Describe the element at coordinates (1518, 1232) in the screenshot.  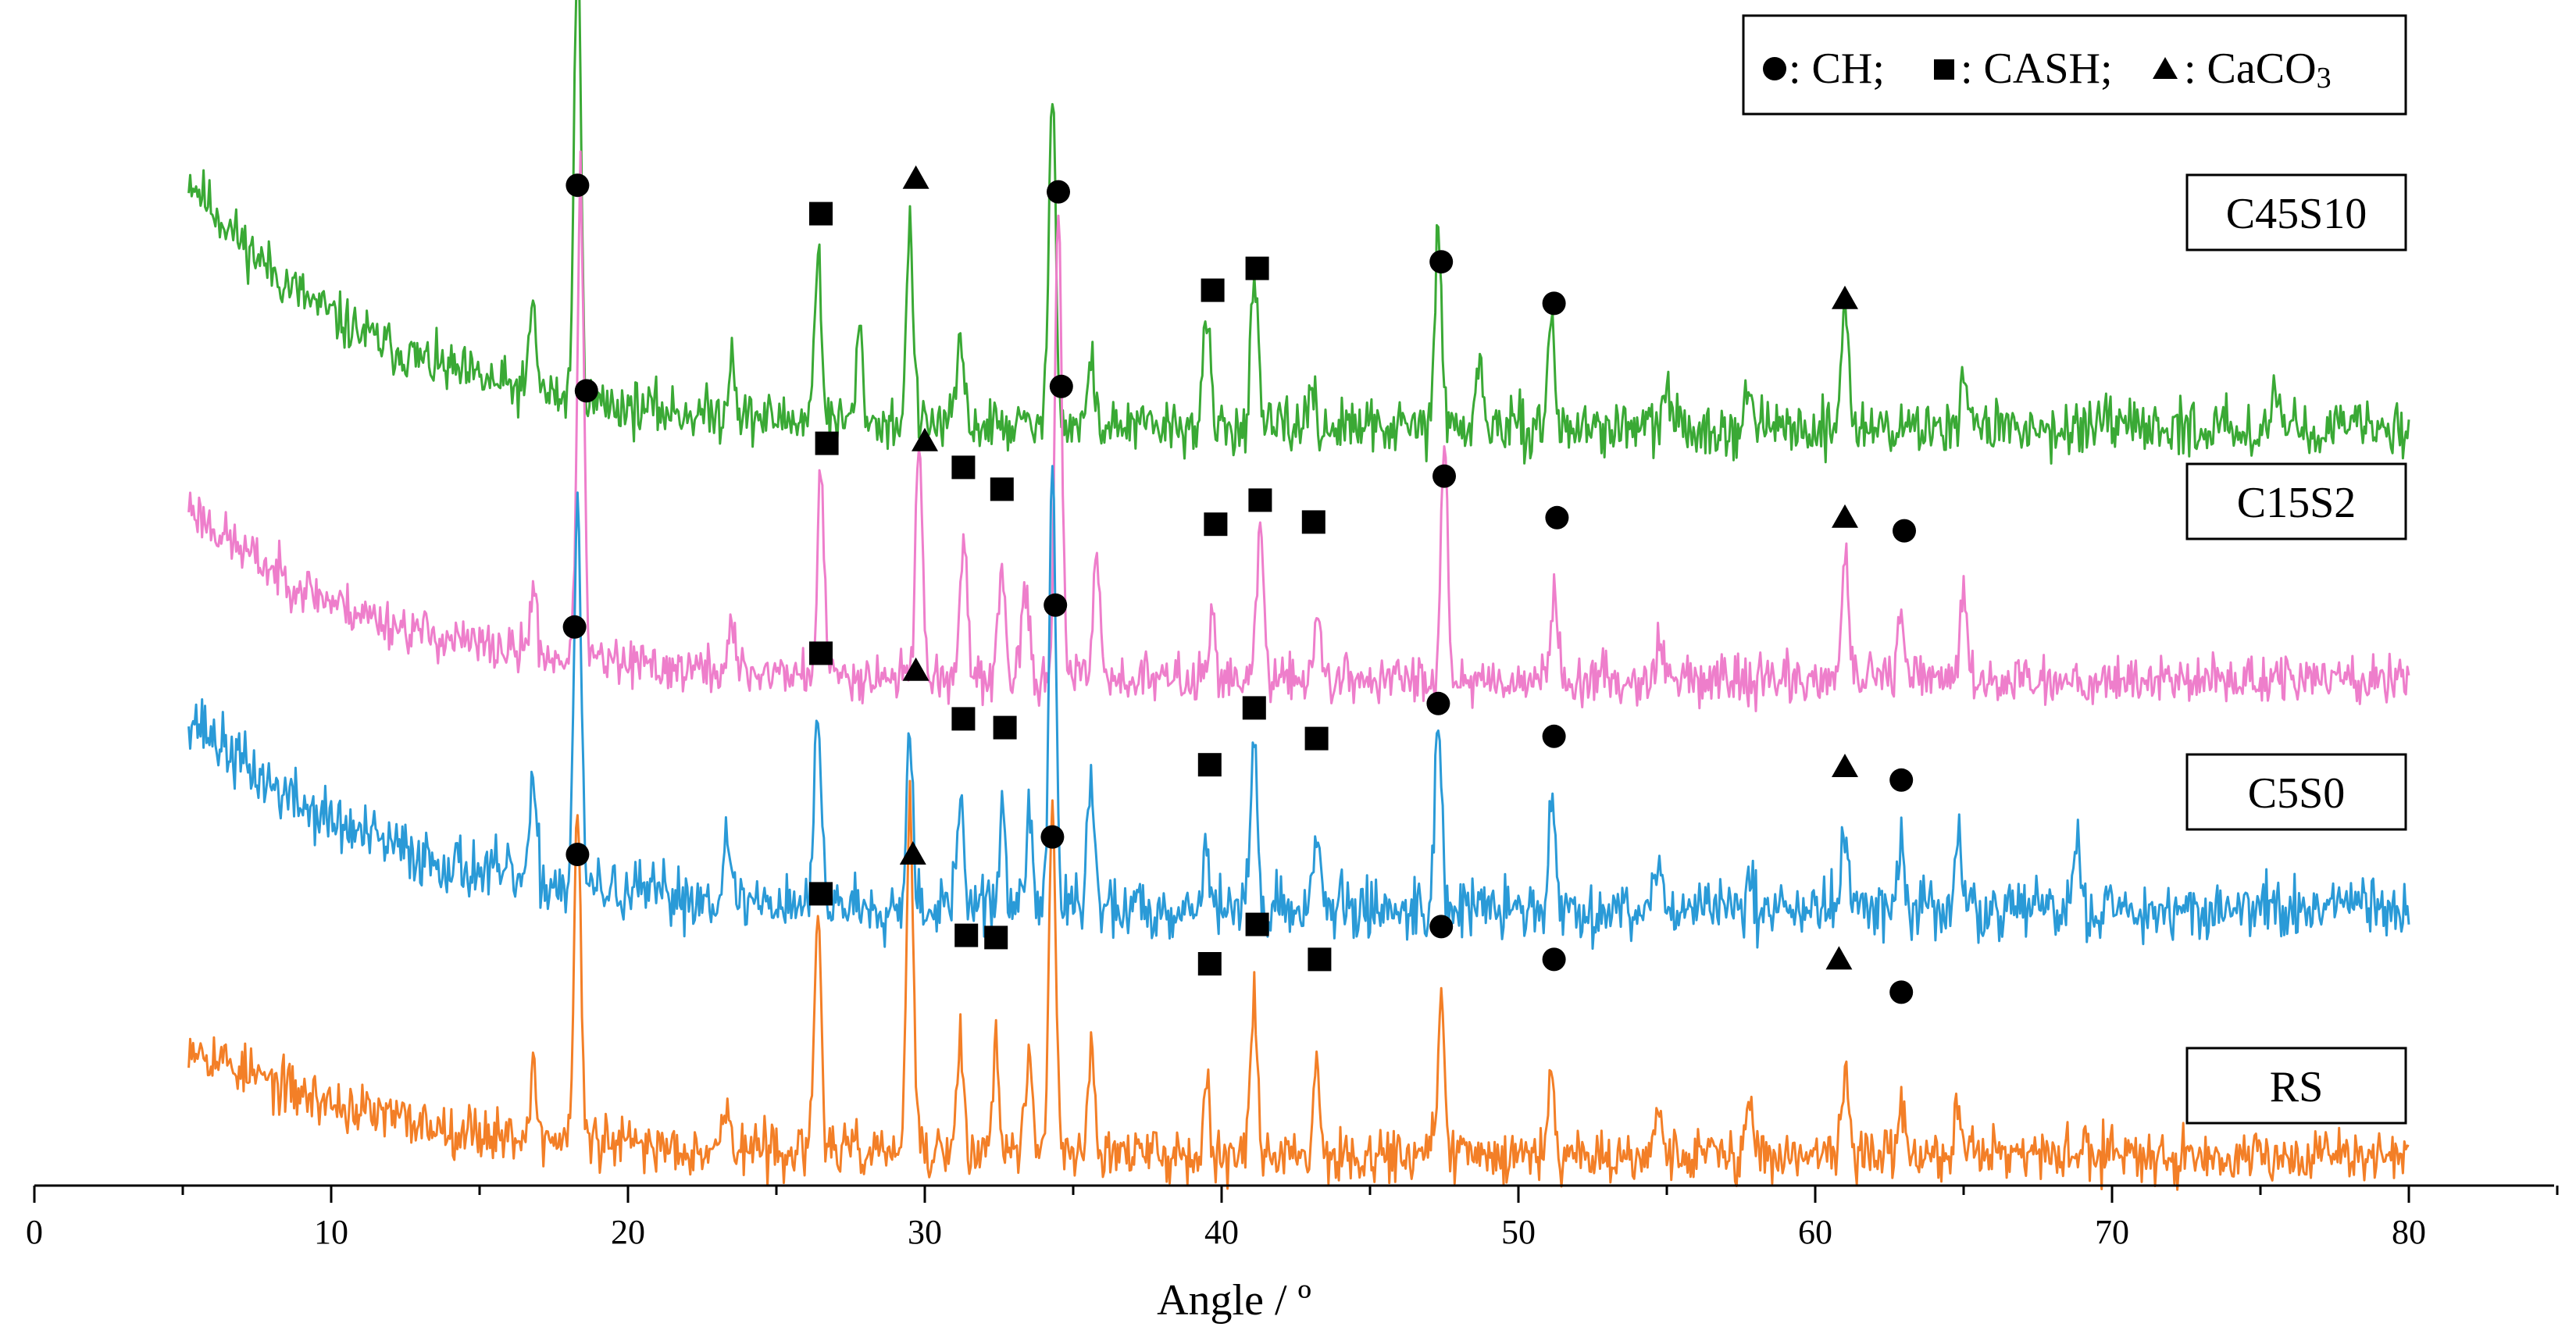
I see `x-tick-label: 50` at that location.